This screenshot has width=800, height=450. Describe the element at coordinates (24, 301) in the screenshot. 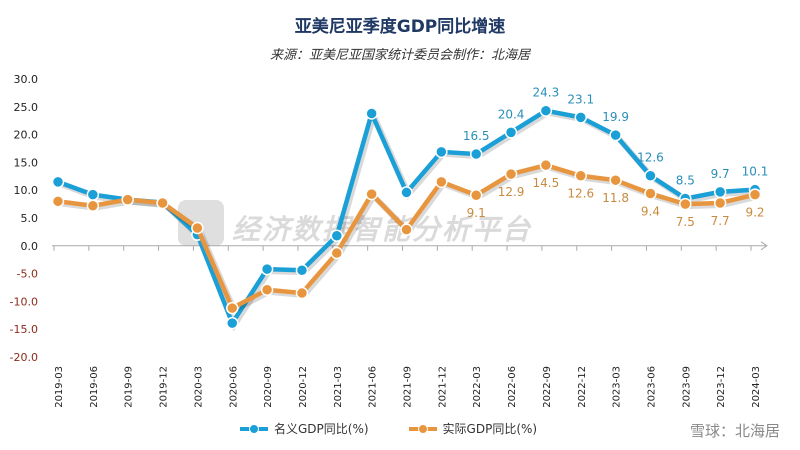

I see `y-tick-label: -10.0` at that location.